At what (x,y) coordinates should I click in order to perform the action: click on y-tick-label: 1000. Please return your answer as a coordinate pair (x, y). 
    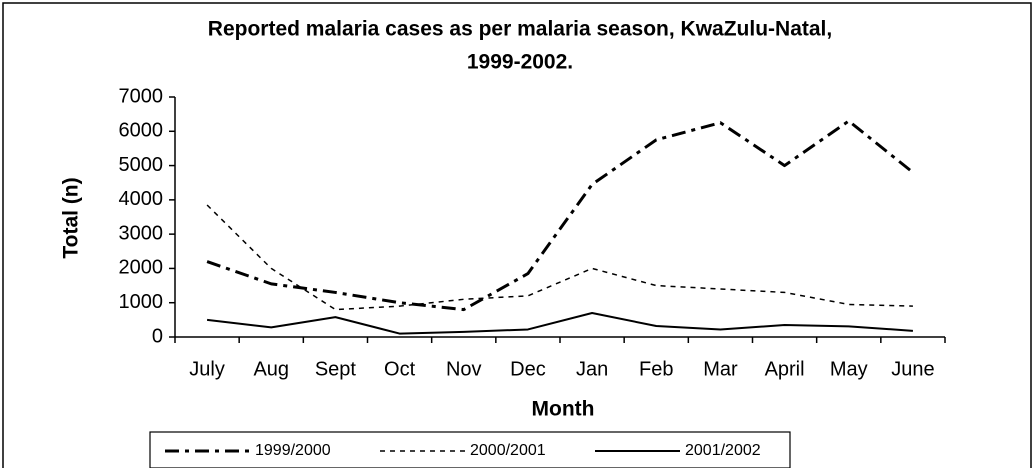
    Looking at the image, I should click on (141, 302).